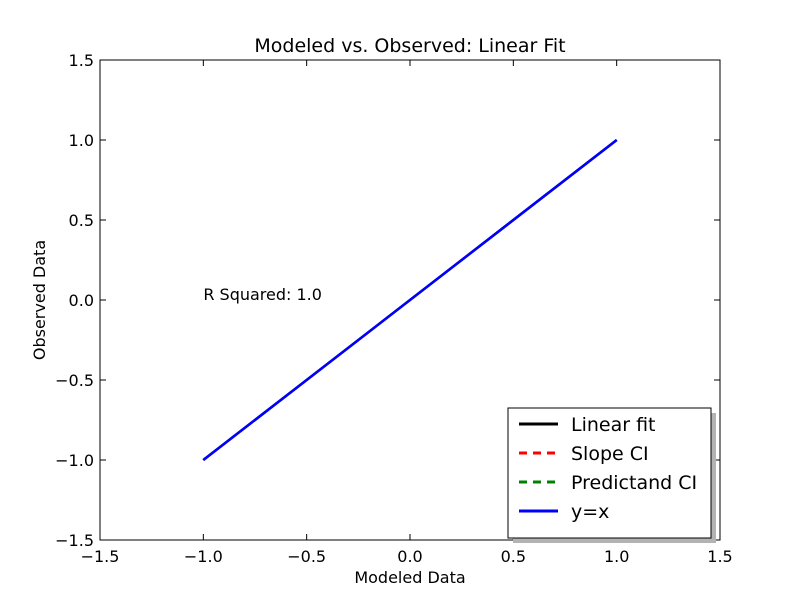 The width and height of the screenshot is (800, 600). What do you see at coordinates (74, 380) in the screenshot?
I see `y-tick-label: −0.5` at bounding box center [74, 380].